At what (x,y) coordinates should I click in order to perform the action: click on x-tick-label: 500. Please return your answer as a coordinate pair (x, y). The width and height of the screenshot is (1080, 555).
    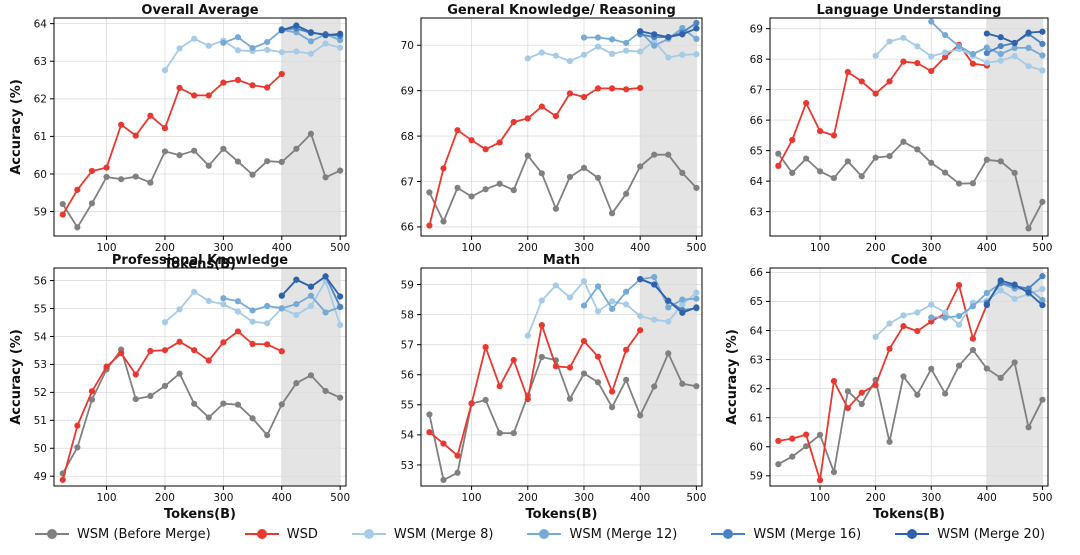
    Looking at the image, I should click on (340, 248).